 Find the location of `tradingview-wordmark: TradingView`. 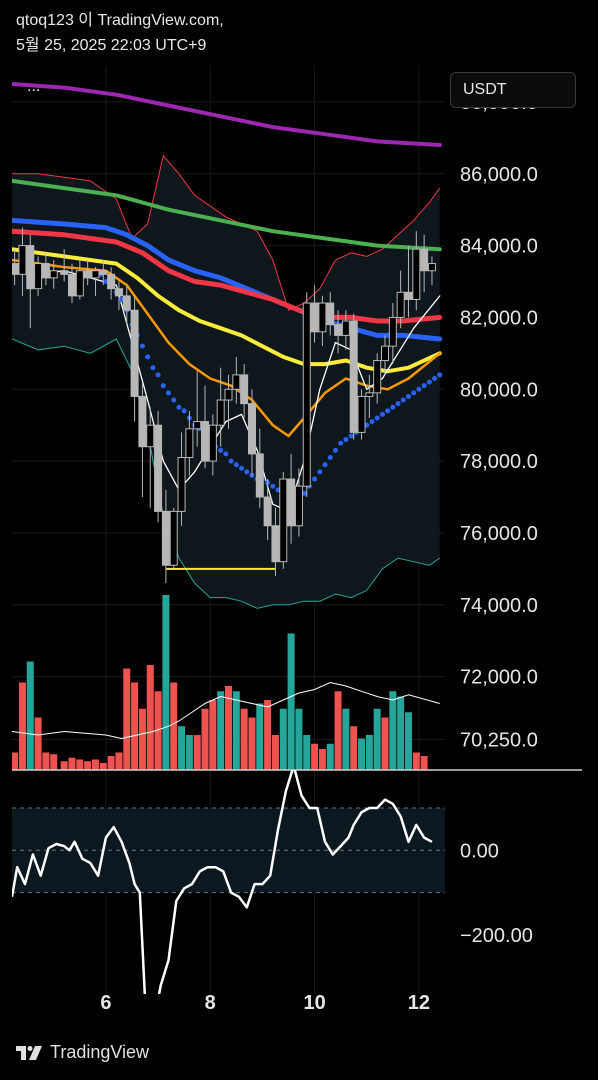

tradingview-wordmark: TradingView is located at coordinates (100, 1052).